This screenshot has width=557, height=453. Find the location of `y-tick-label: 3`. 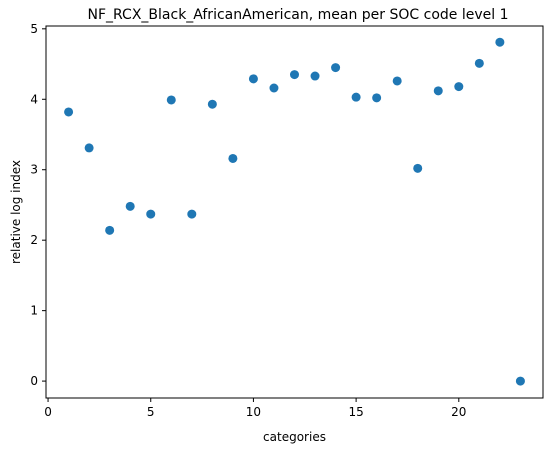

y-tick-label: 3 is located at coordinates (34, 170).